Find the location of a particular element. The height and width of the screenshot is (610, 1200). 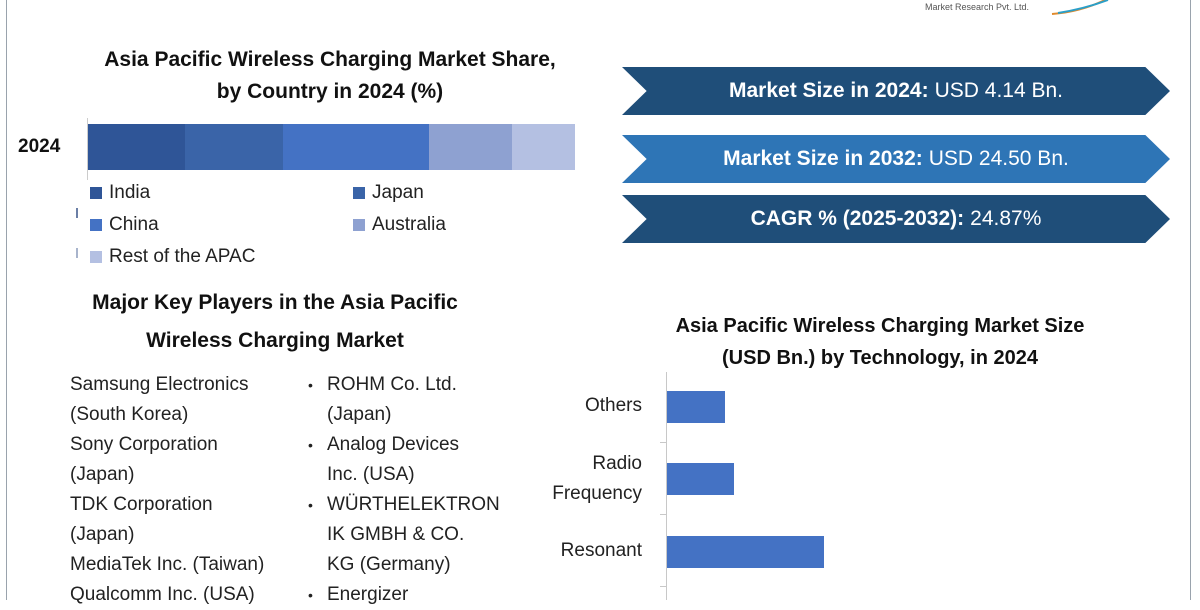

legend-item-china: China is located at coordinates (124, 225).